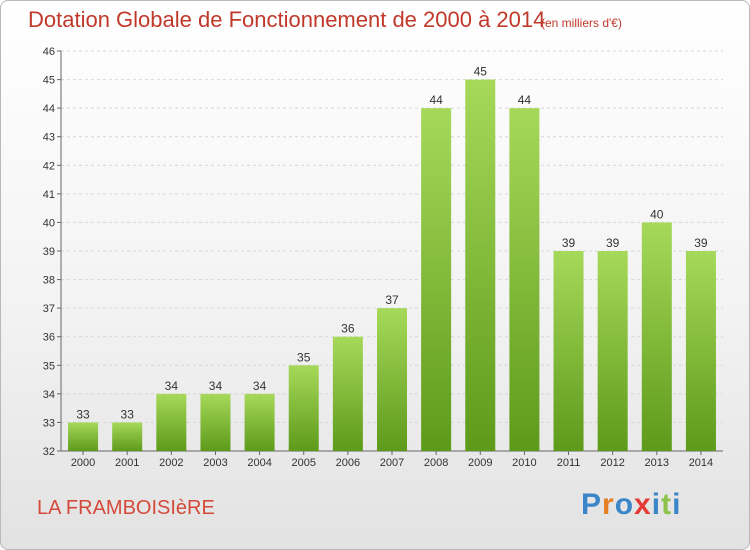  I want to click on y-tick-label: 40, so click(49, 223).